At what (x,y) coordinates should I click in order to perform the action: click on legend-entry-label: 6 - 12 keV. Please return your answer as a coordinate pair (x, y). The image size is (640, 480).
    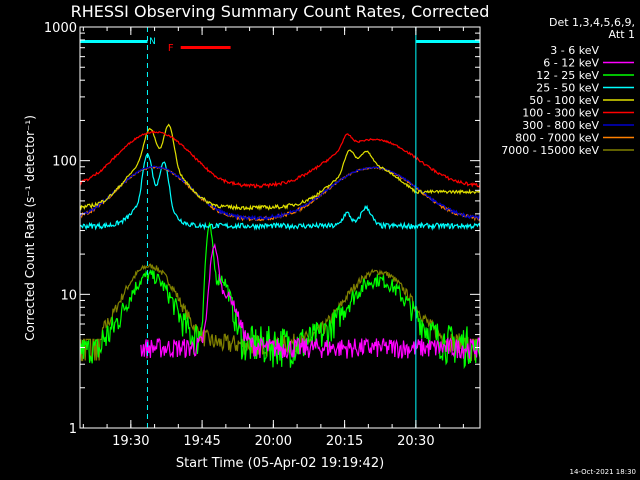
    Looking at the image, I should click on (571, 63).